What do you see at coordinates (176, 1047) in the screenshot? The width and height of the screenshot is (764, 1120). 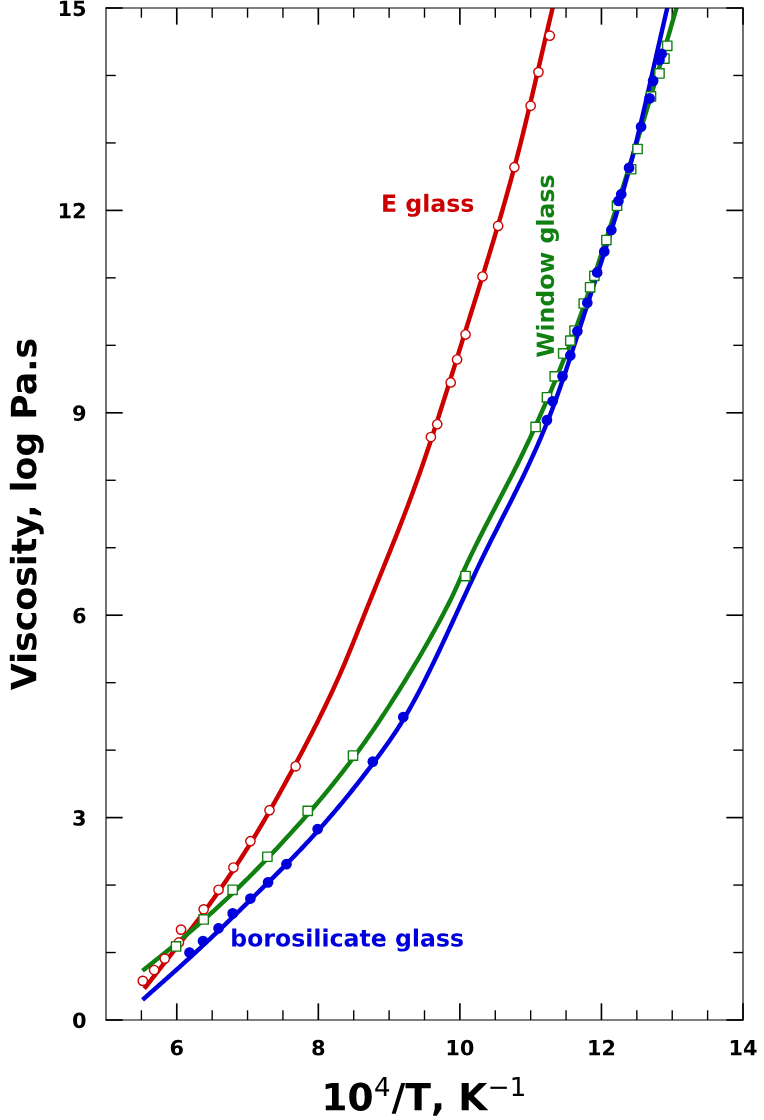 I see `x-tick-label: 6` at bounding box center [176, 1047].